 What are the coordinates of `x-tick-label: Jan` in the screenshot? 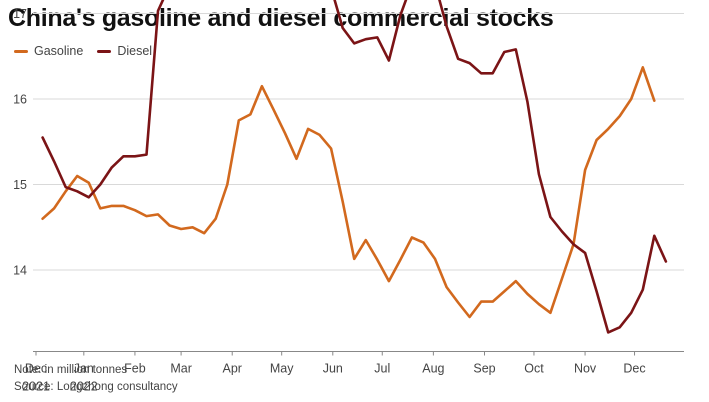 It's located at (84, 369).